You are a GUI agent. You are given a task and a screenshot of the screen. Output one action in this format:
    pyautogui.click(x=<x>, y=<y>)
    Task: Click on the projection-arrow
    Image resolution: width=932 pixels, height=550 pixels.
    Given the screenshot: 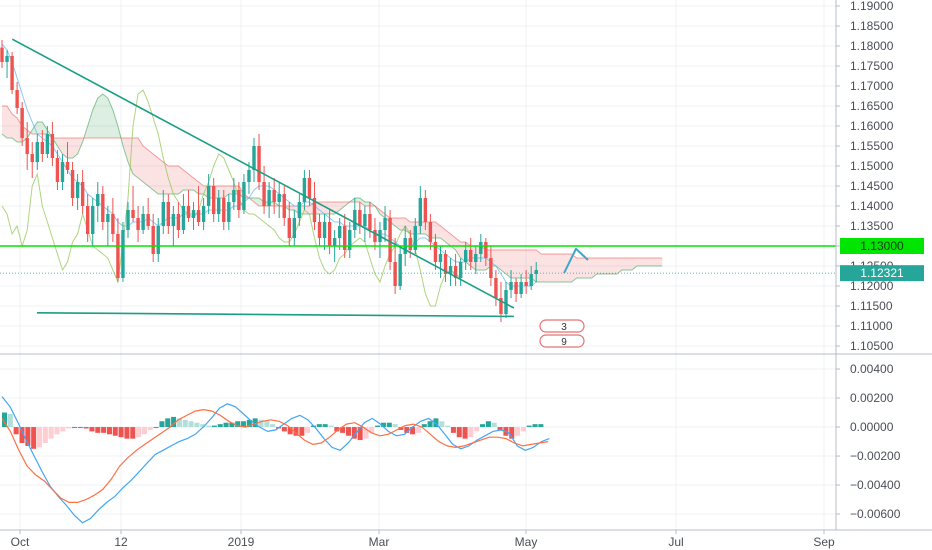 What is the action you would take?
    pyautogui.click(x=576, y=260)
    